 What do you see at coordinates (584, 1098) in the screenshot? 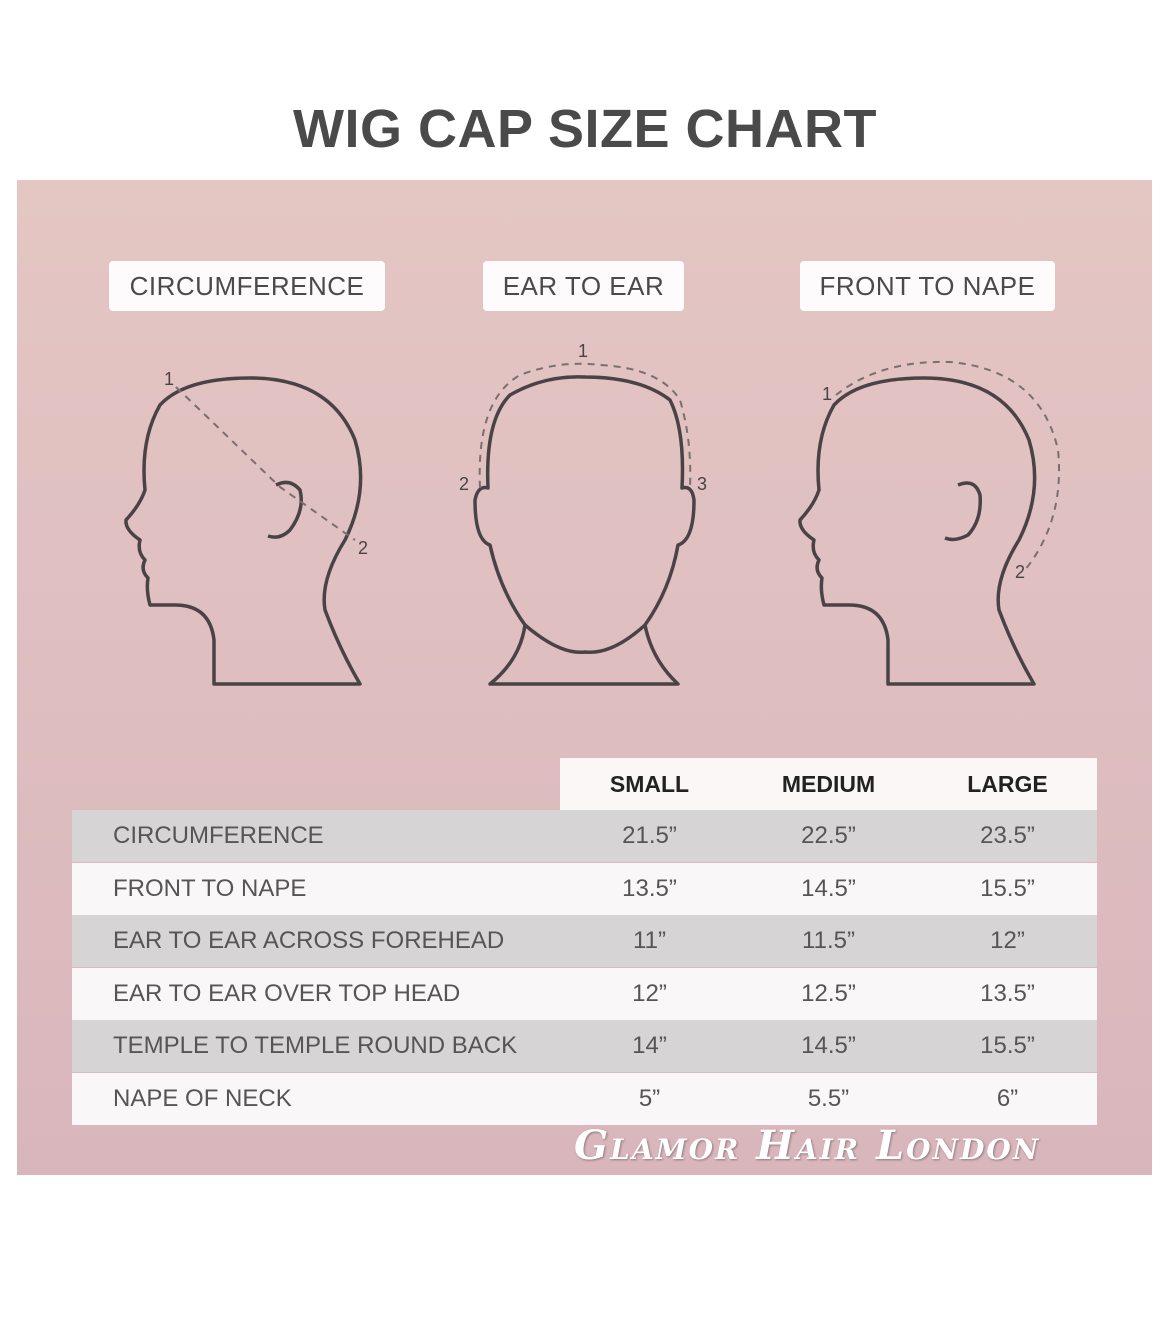
I see `table-row: NAPE OF NECK 5” 5.5” 6”` at bounding box center [584, 1098].